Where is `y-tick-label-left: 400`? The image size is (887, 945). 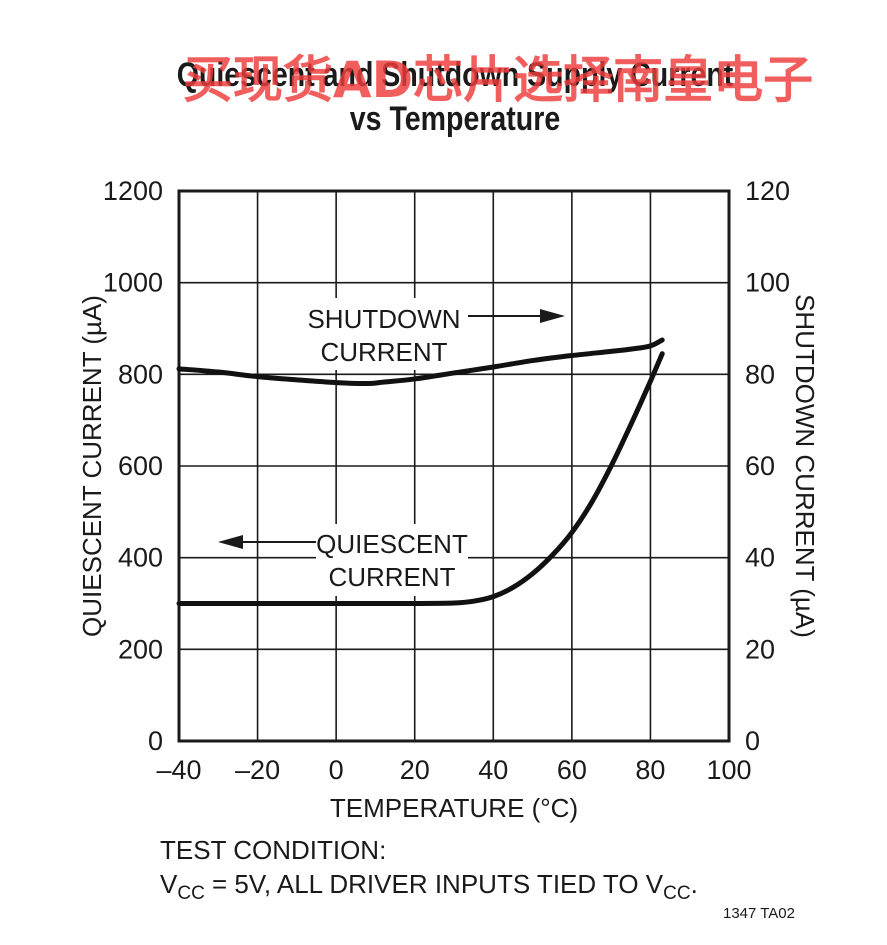 y-tick-label-left: 400 is located at coordinates (140, 558).